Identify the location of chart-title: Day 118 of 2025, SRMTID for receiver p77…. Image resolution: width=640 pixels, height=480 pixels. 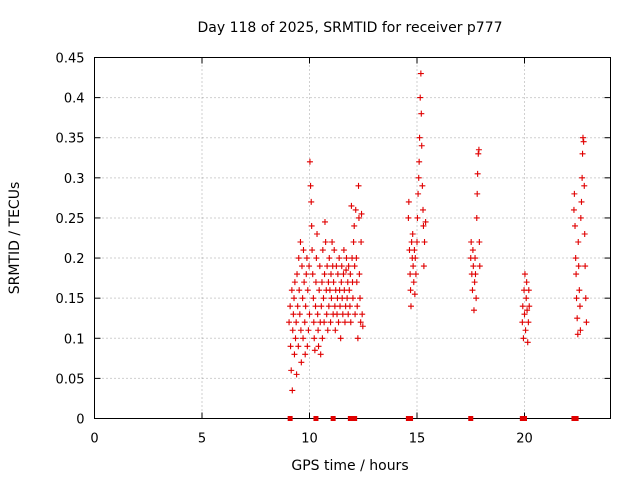
(349, 28).